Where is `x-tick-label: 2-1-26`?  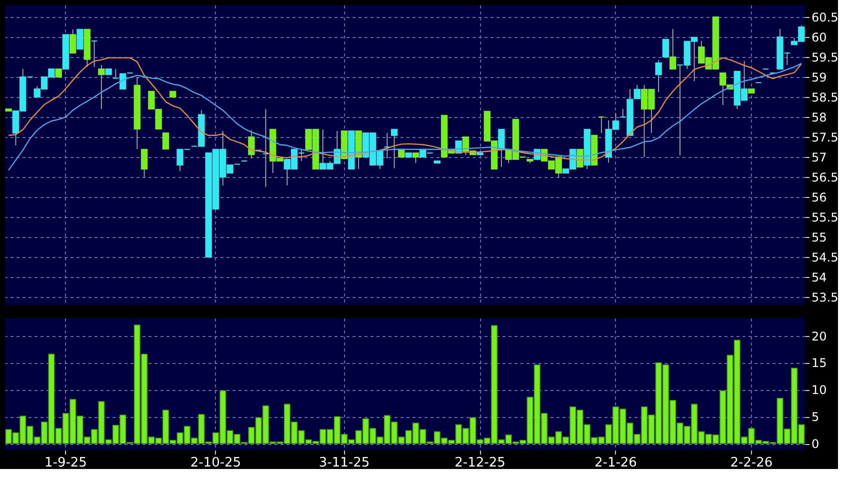
x-tick-label: 2-1-26 is located at coordinates (615, 463).